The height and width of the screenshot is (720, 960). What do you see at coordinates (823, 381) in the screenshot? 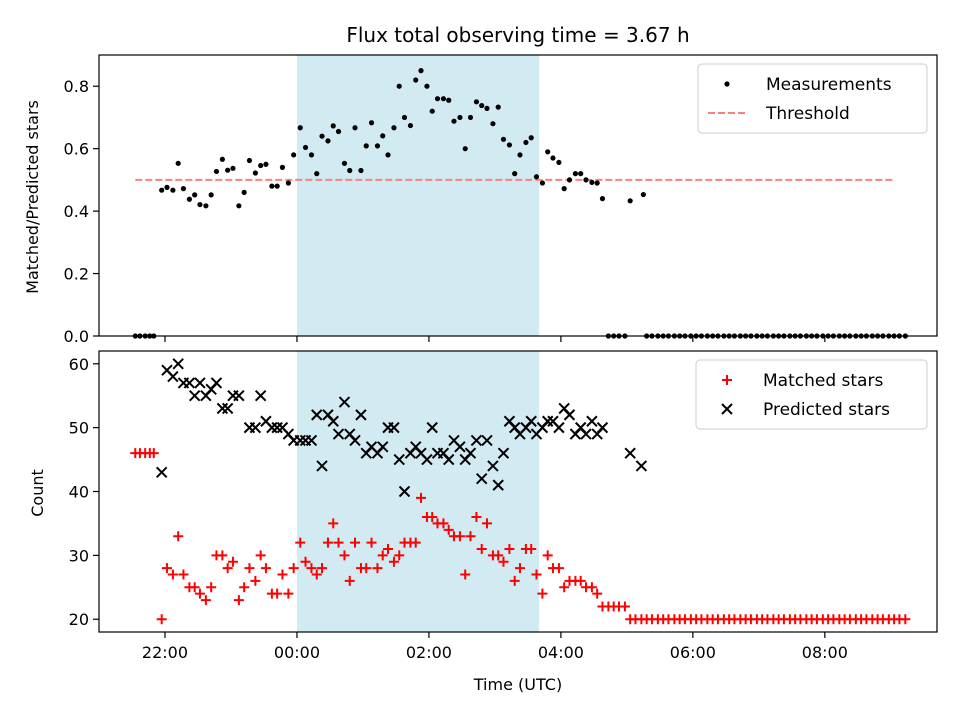
I see `legend-label-matched: Matched stars` at bounding box center [823, 381].